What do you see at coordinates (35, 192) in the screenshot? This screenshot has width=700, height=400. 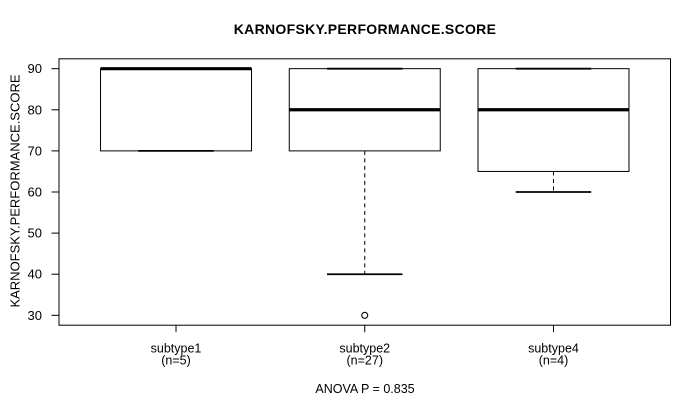 I see `y-tick-label: 60` at bounding box center [35, 192].